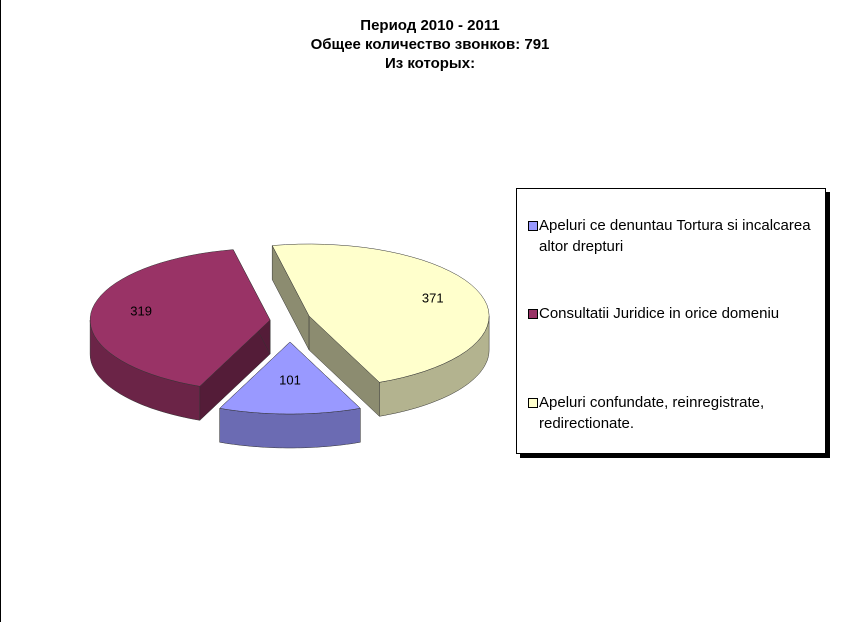  I want to click on legend-label: Consultatii Juridice in orice domeniu, so click(659, 313).